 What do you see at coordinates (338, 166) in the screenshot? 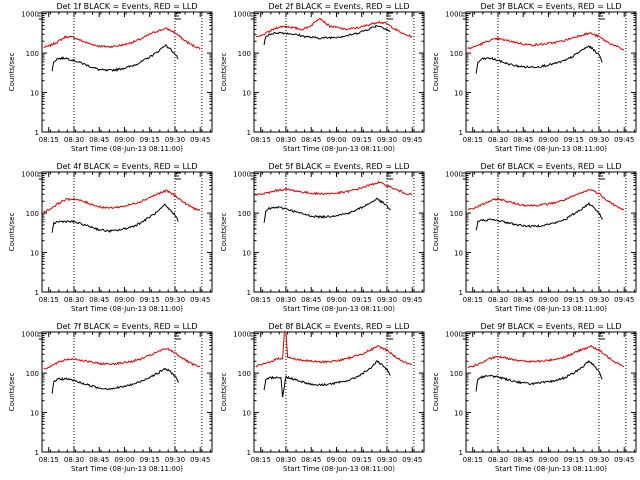
I see `panel-title: Det 5f BLACK = Events, RED = LLD` at bounding box center [338, 166].